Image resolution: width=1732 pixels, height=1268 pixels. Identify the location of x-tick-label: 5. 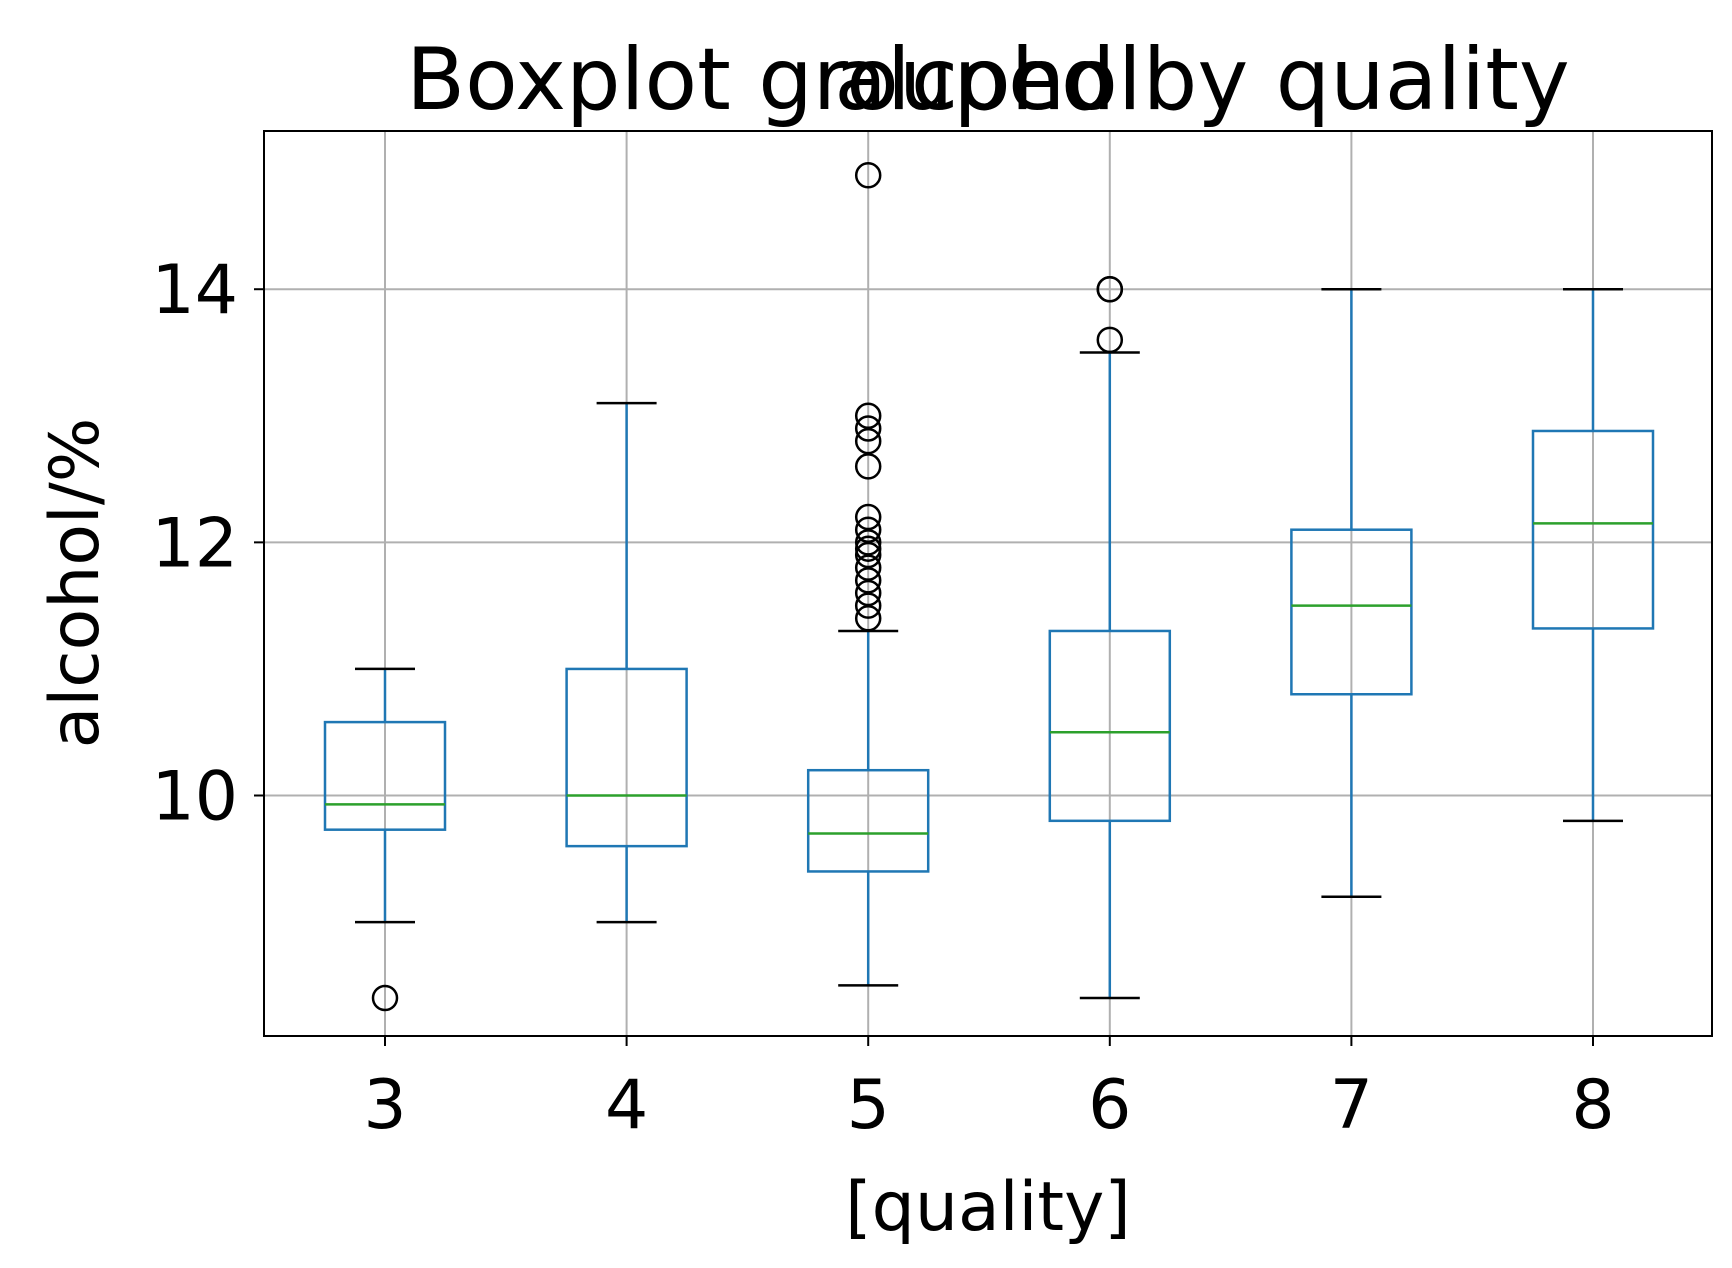
(868, 1105).